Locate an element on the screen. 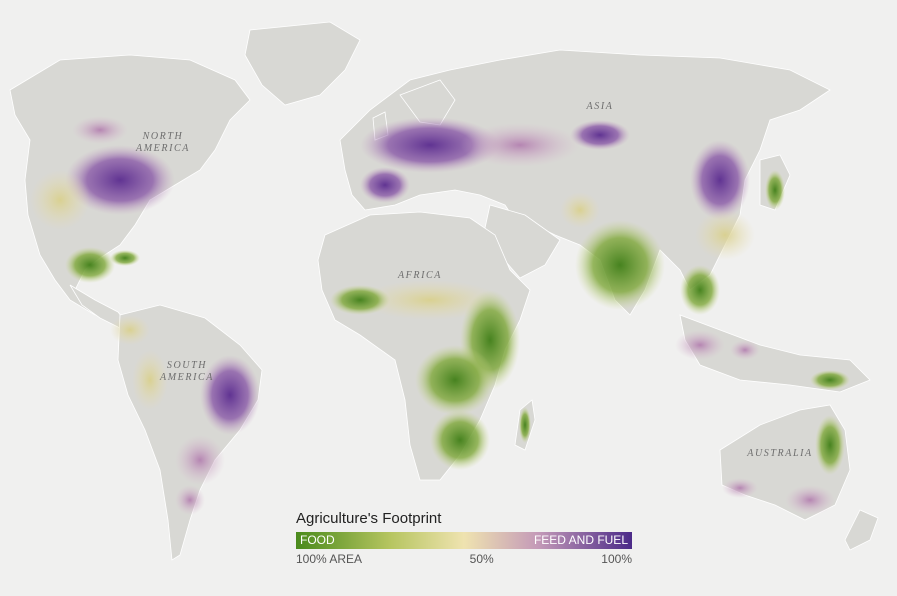 The height and width of the screenshot is (596, 897). continent-label-south-america: SOUTH AMERICA is located at coordinates (187, 371).